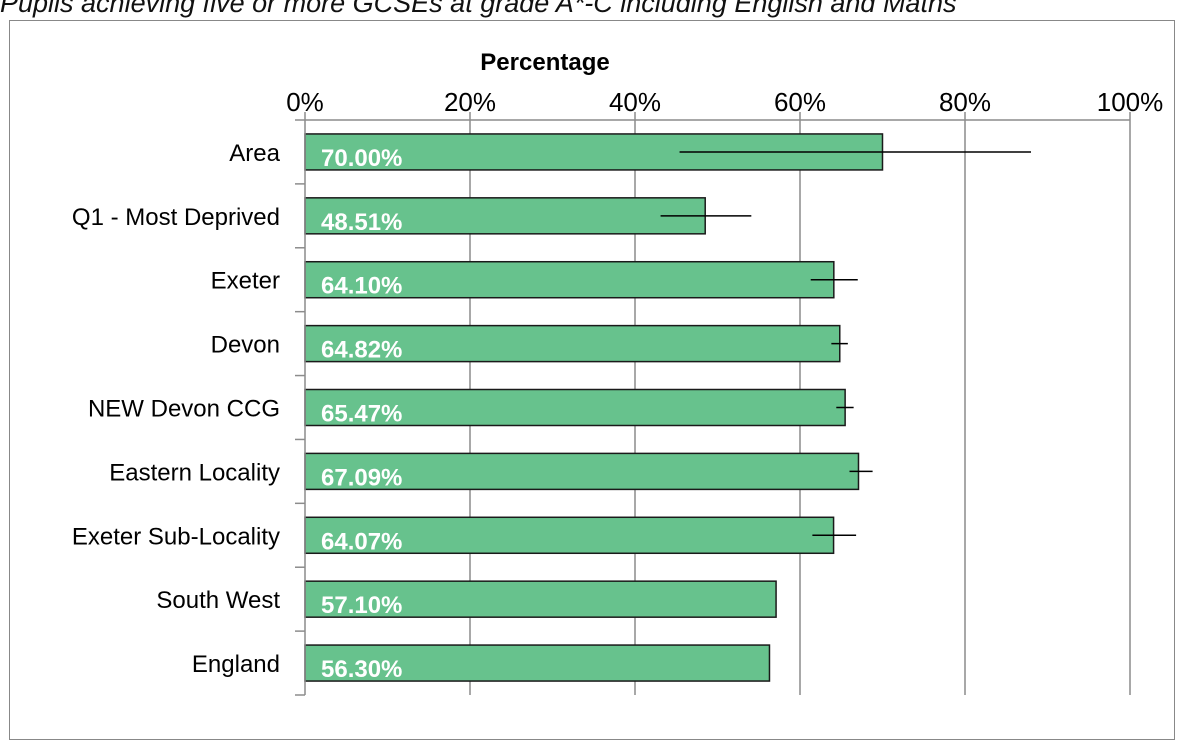 This screenshot has width=1184, height=740. What do you see at coordinates (361, 286) in the screenshot?
I see `data-label: 64.10%` at bounding box center [361, 286].